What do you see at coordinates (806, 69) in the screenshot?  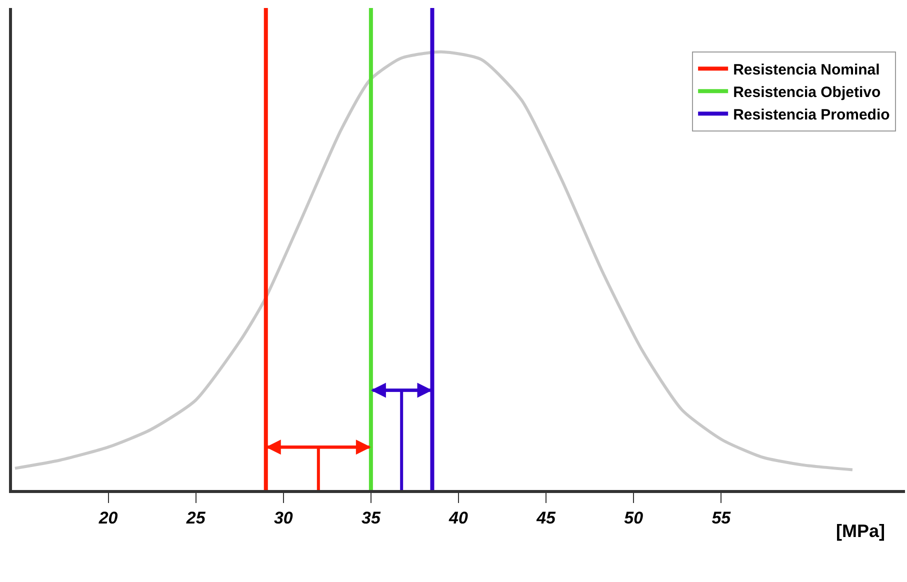 I see `legend-label: Resistencia Nominal` at bounding box center [806, 69].